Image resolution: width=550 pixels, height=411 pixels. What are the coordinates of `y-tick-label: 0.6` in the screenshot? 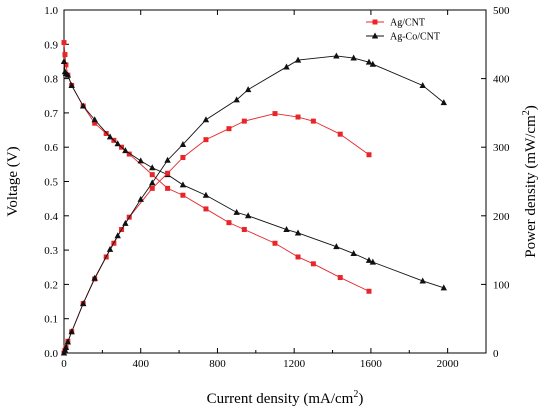 It's located at (51, 148).